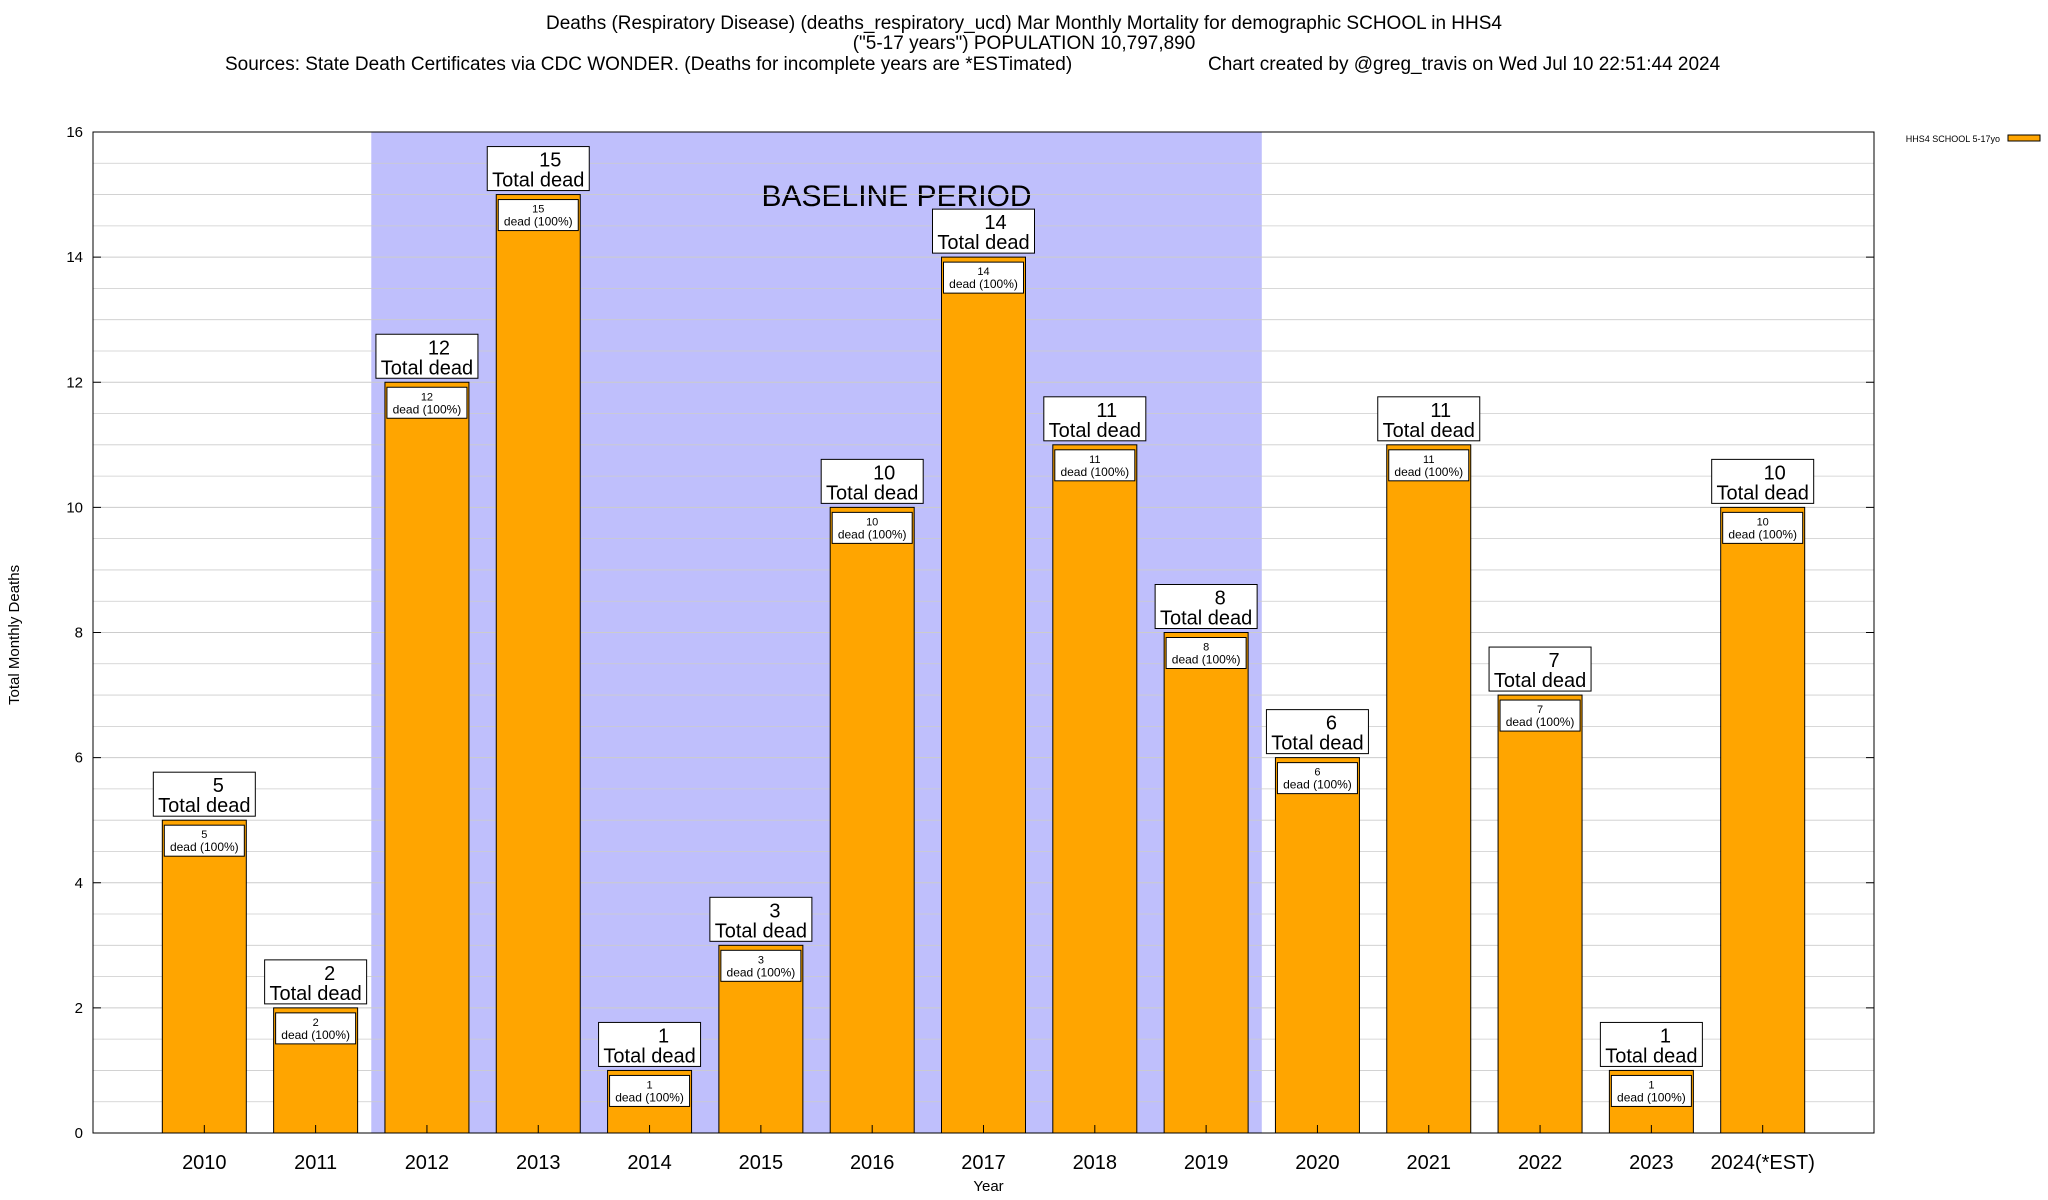  What do you see at coordinates (329, 974) in the screenshot?
I see `bar-total-value: 2` at bounding box center [329, 974].